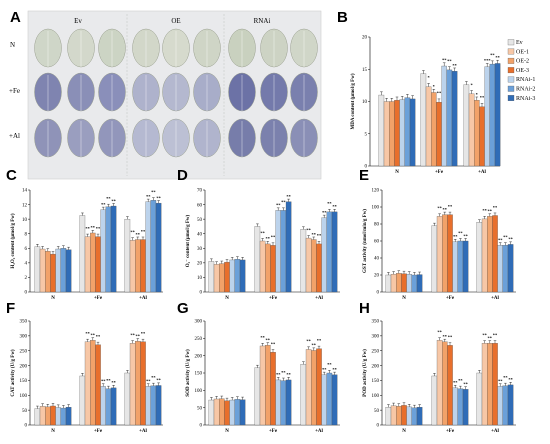  What do you see at coordinates (188, 373) in the screenshot?
I see `y-axis-label: SOD activity (U/g Fw)` at bounding box center [188, 373].